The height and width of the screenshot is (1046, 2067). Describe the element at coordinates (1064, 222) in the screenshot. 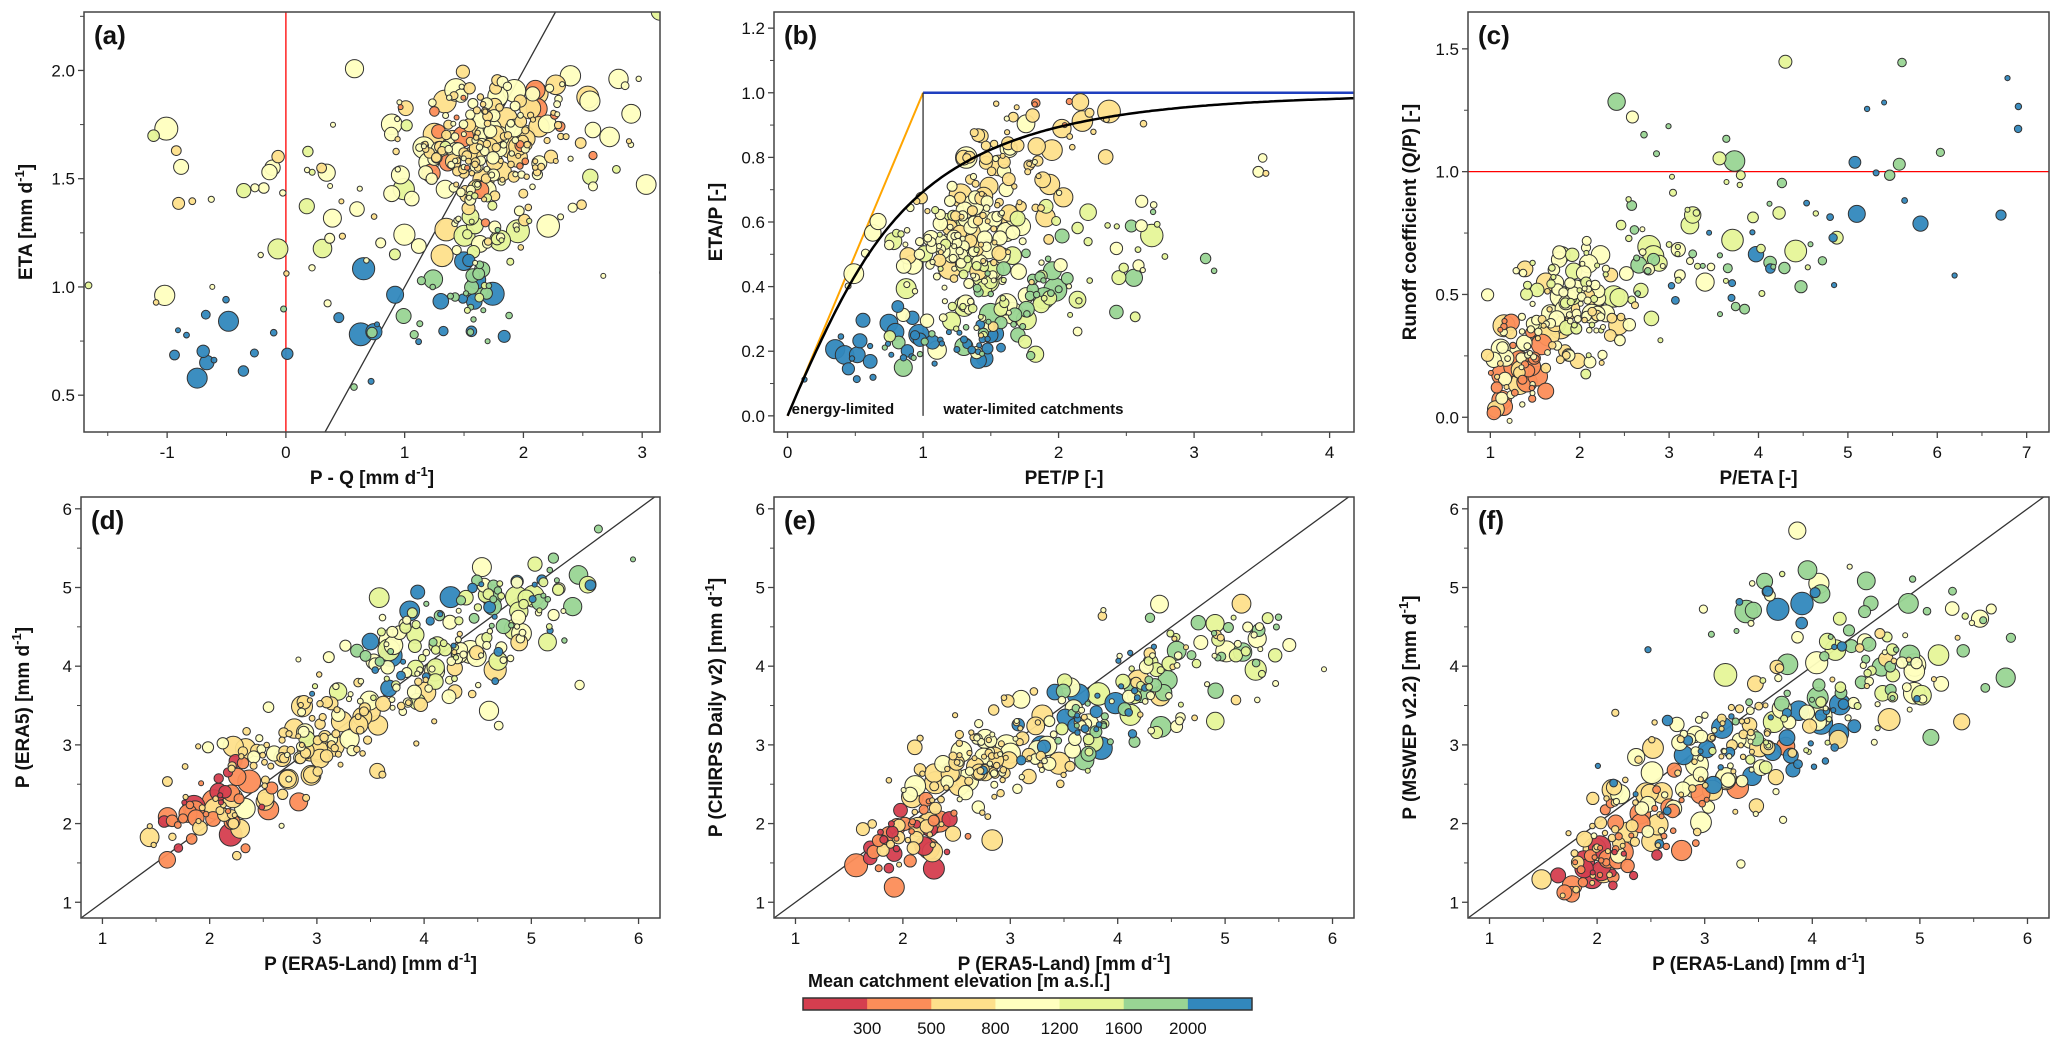

I see `plot-frame` at that location.